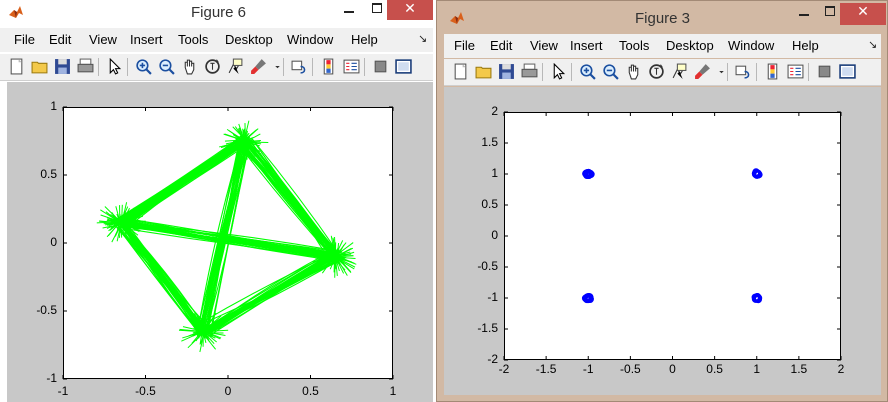  Describe the element at coordinates (53, 106) in the screenshot. I see `y-tick-label: 1` at that location.